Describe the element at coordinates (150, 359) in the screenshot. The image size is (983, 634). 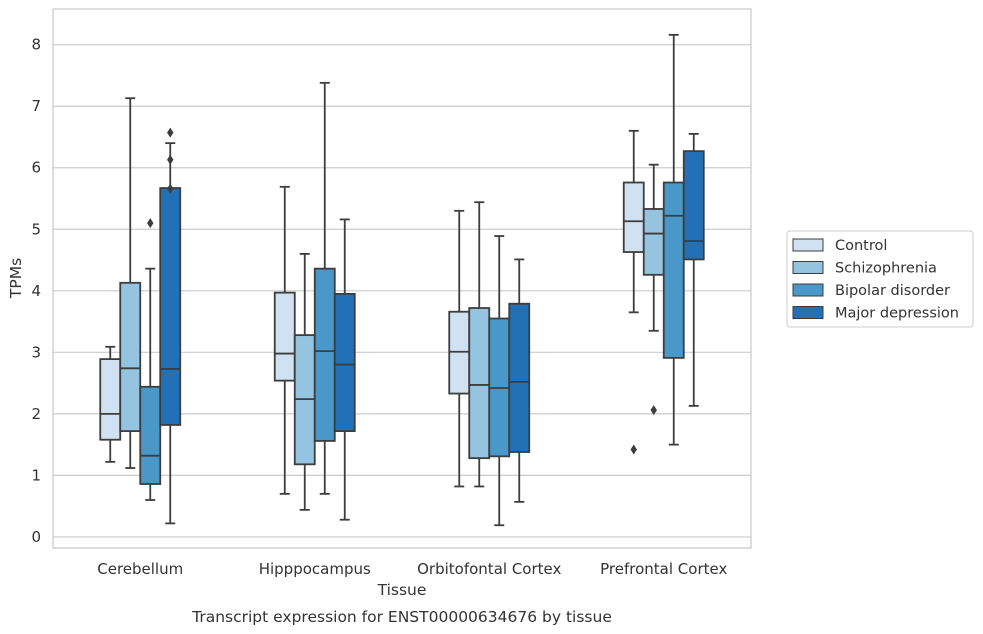
I see `box-bipolar-disorder-cerebellum` at that location.